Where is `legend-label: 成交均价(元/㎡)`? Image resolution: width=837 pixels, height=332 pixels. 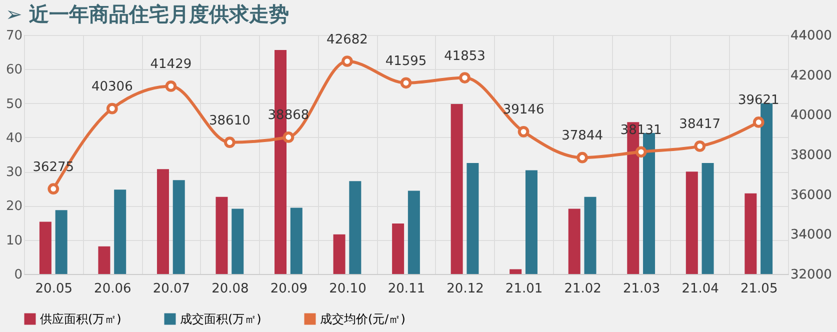
legend-label: 成交均价(元/㎡) is located at coordinates (363, 319).